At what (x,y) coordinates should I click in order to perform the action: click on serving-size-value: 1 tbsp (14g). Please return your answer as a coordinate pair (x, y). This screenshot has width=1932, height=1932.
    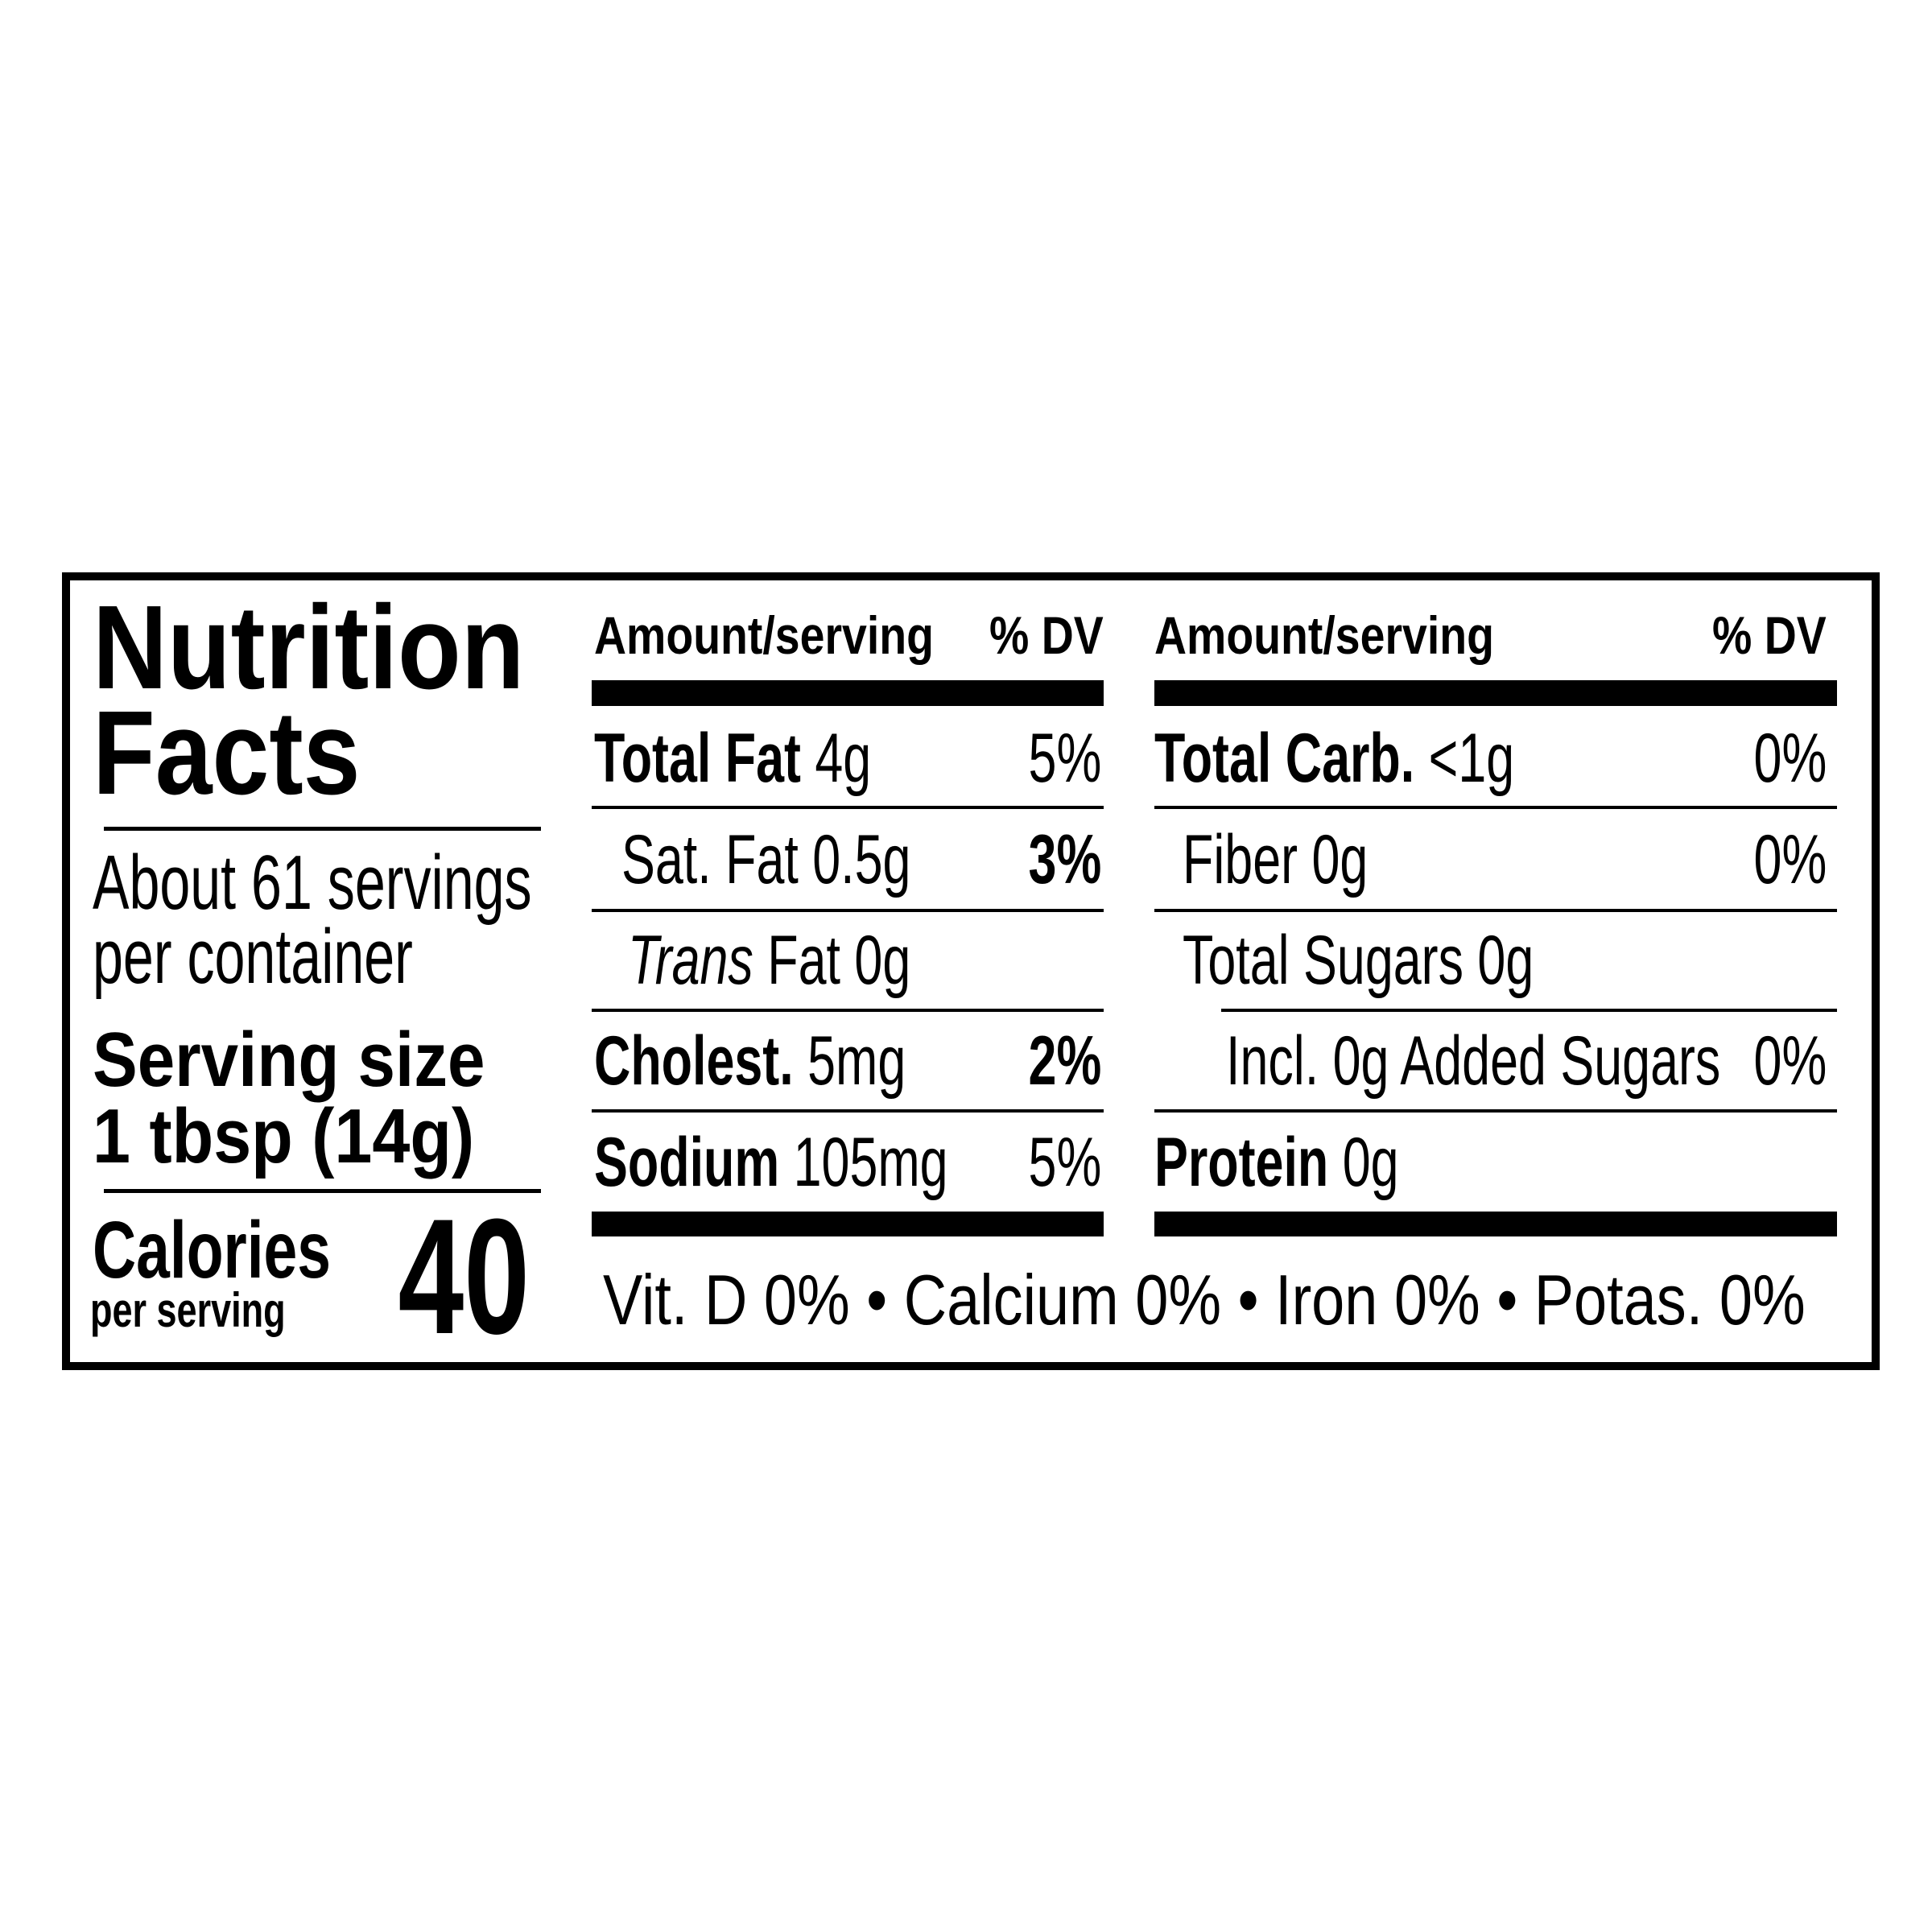
    Looking at the image, I should click on (284, 1136).